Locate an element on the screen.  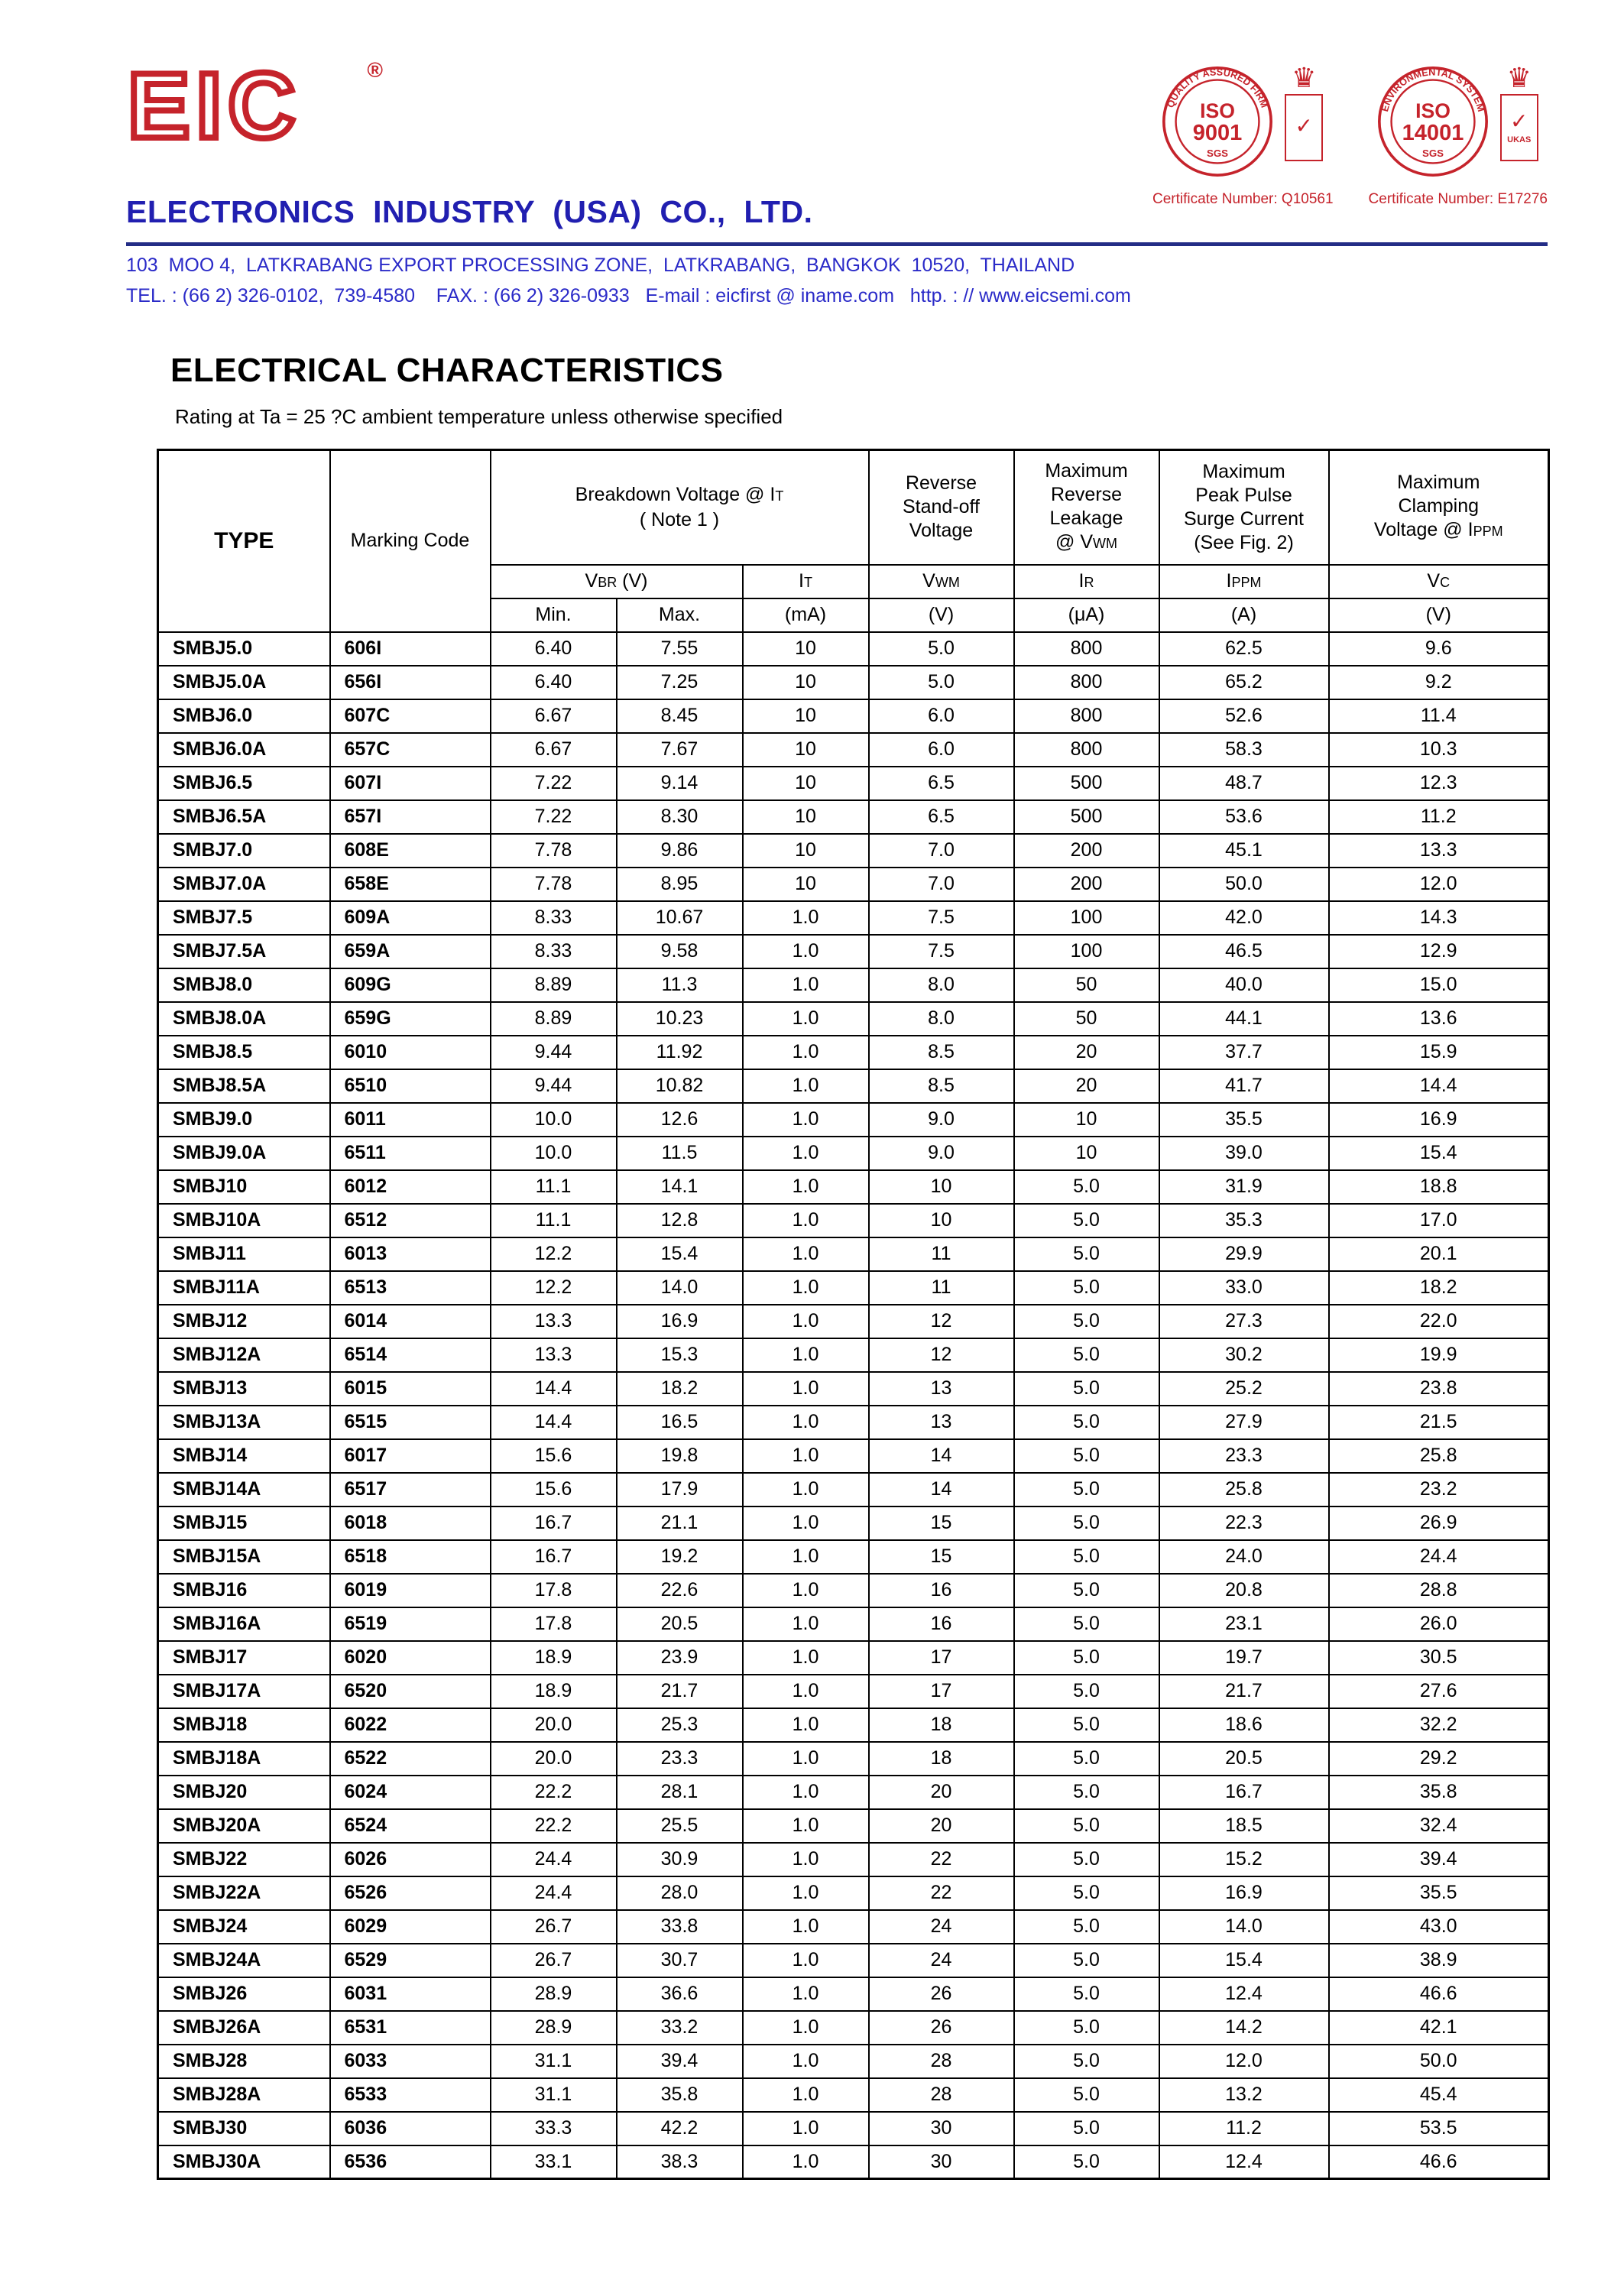
cell-vwm: 26 is located at coordinates (941, 2027).